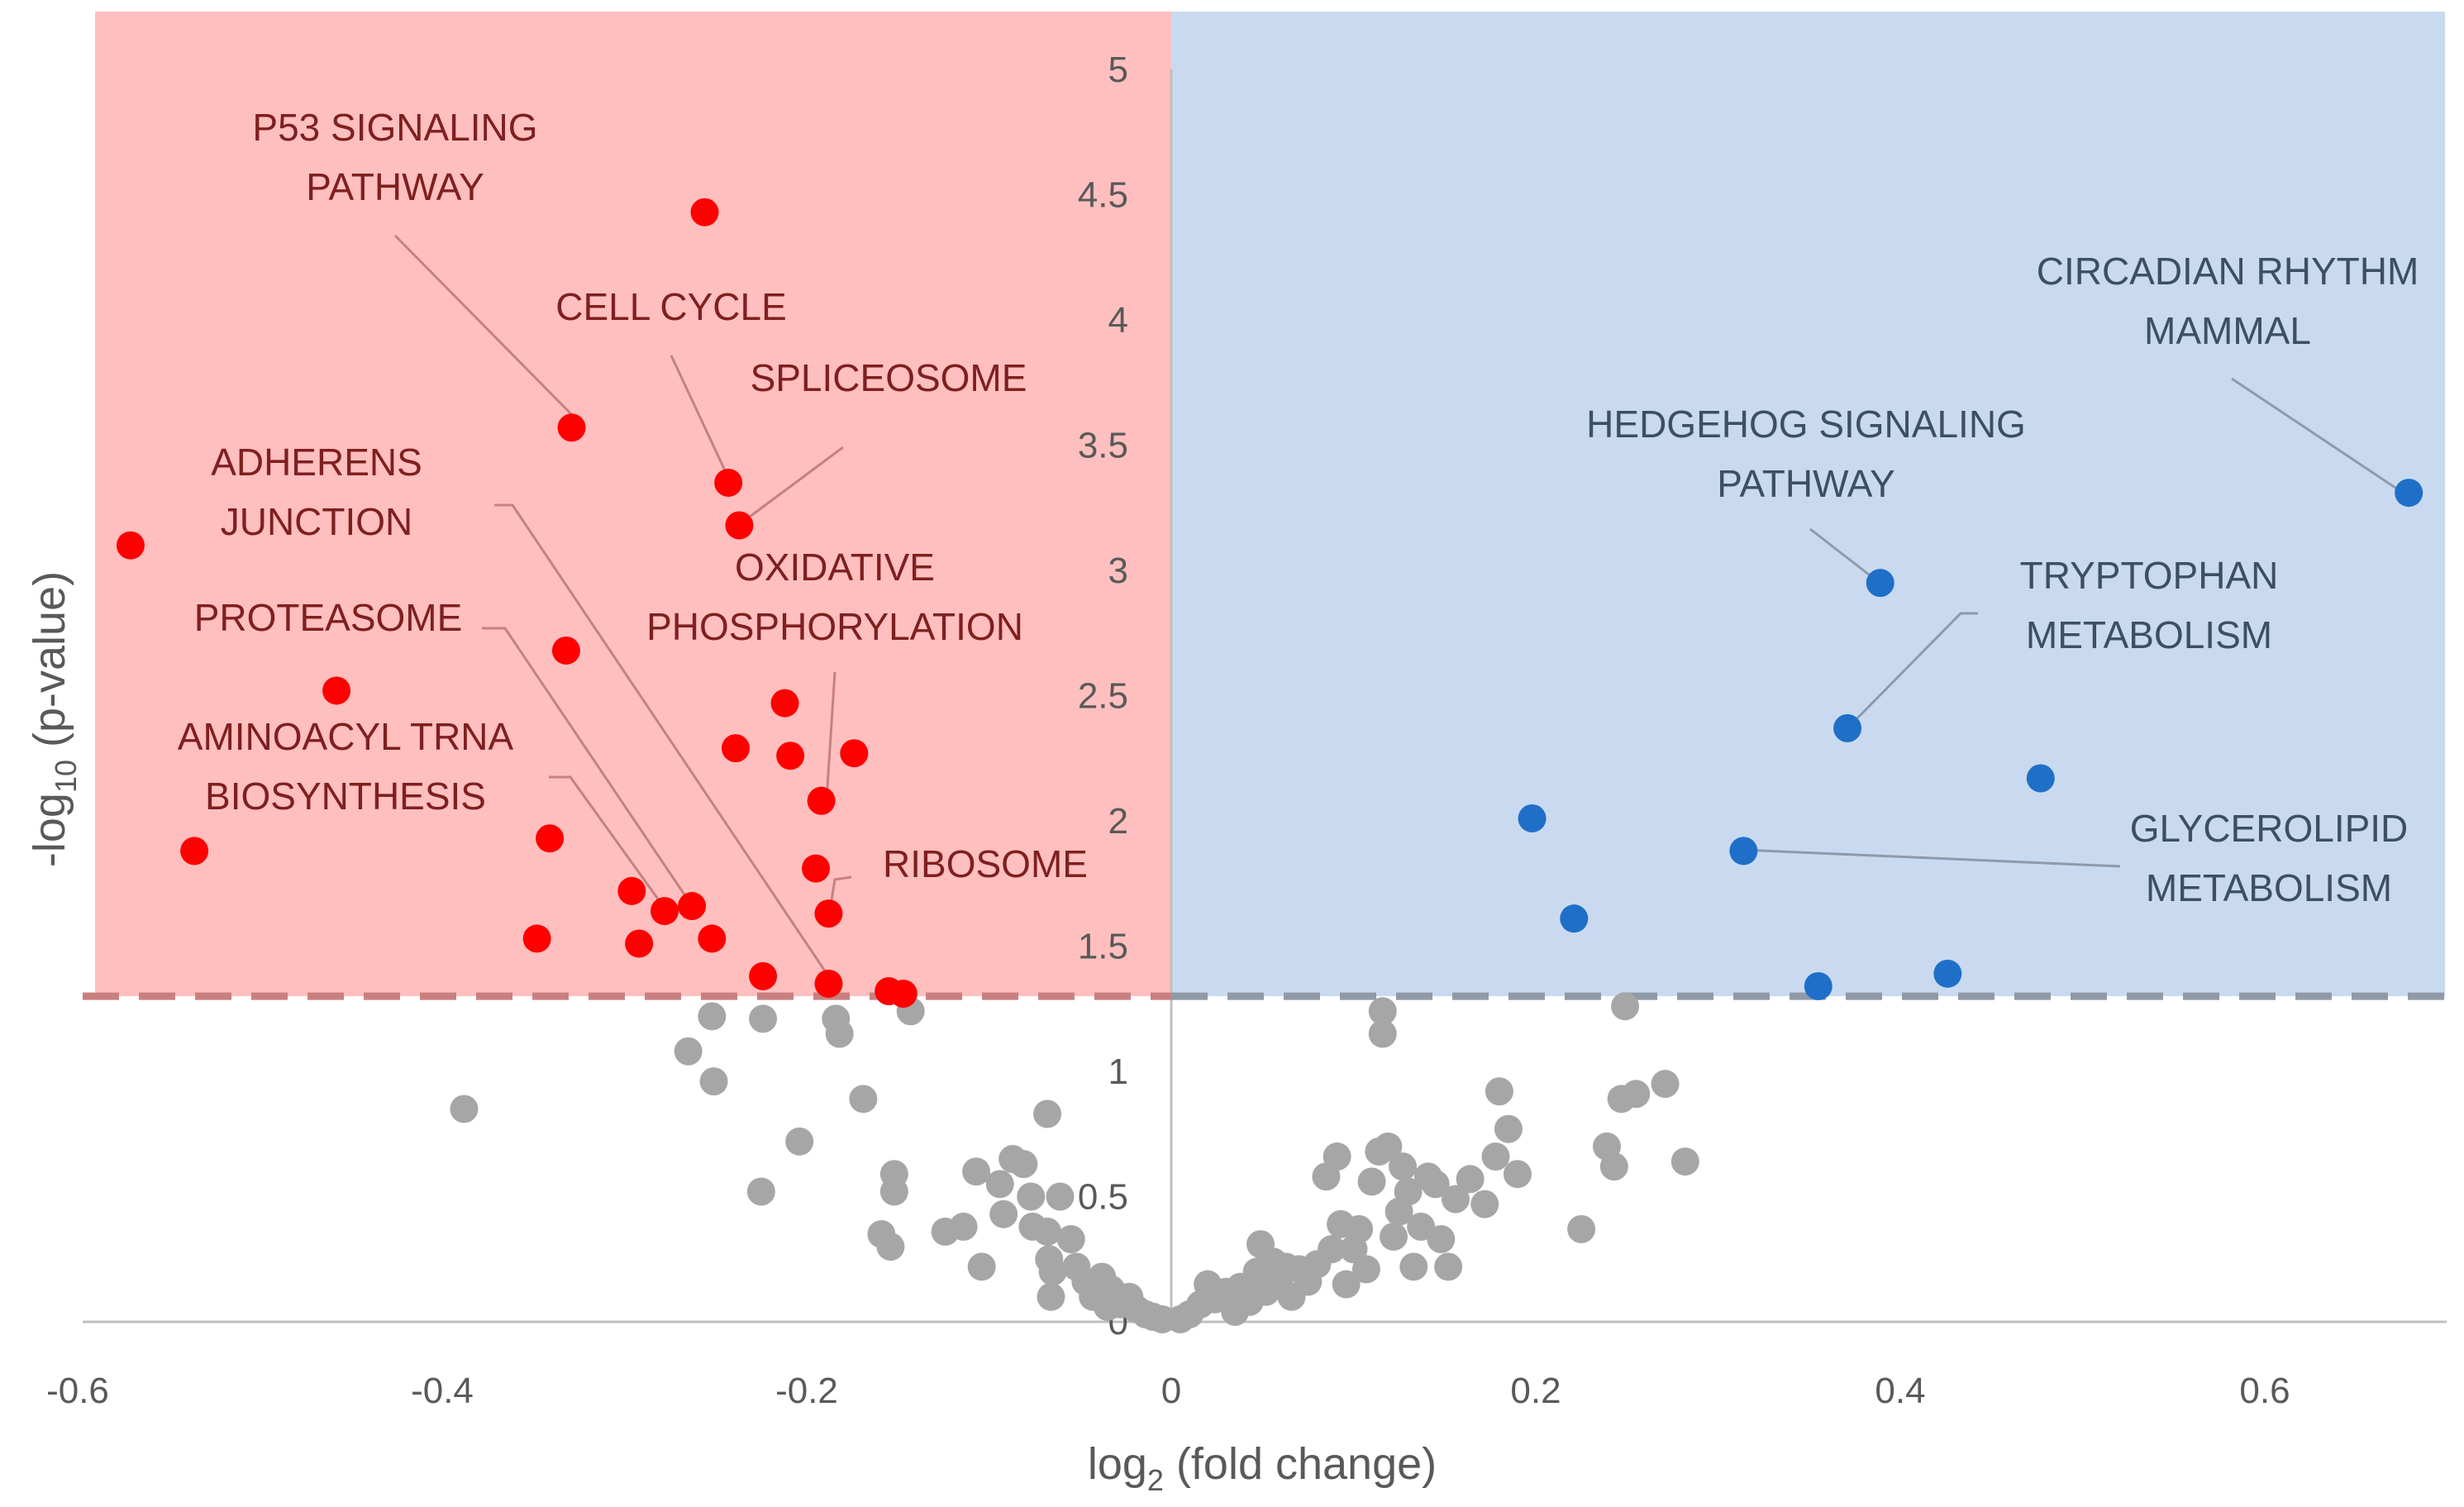 The image size is (2464, 1507). Describe the element at coordinates (316, 492) in the screenshot. I see `annotation-label: ADHERENS JUNCTION` at that location.